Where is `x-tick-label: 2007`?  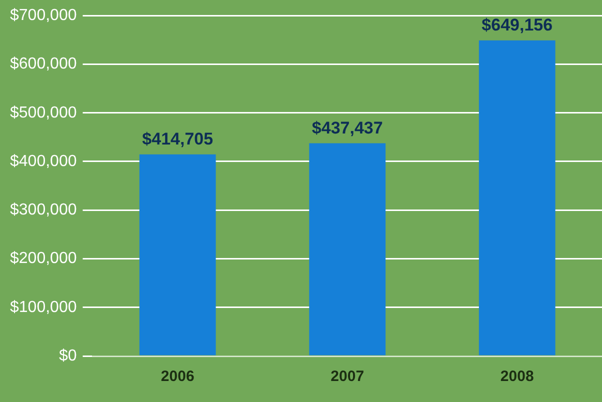
x-tick-label: 2007 is located at coordinates (347, 377).